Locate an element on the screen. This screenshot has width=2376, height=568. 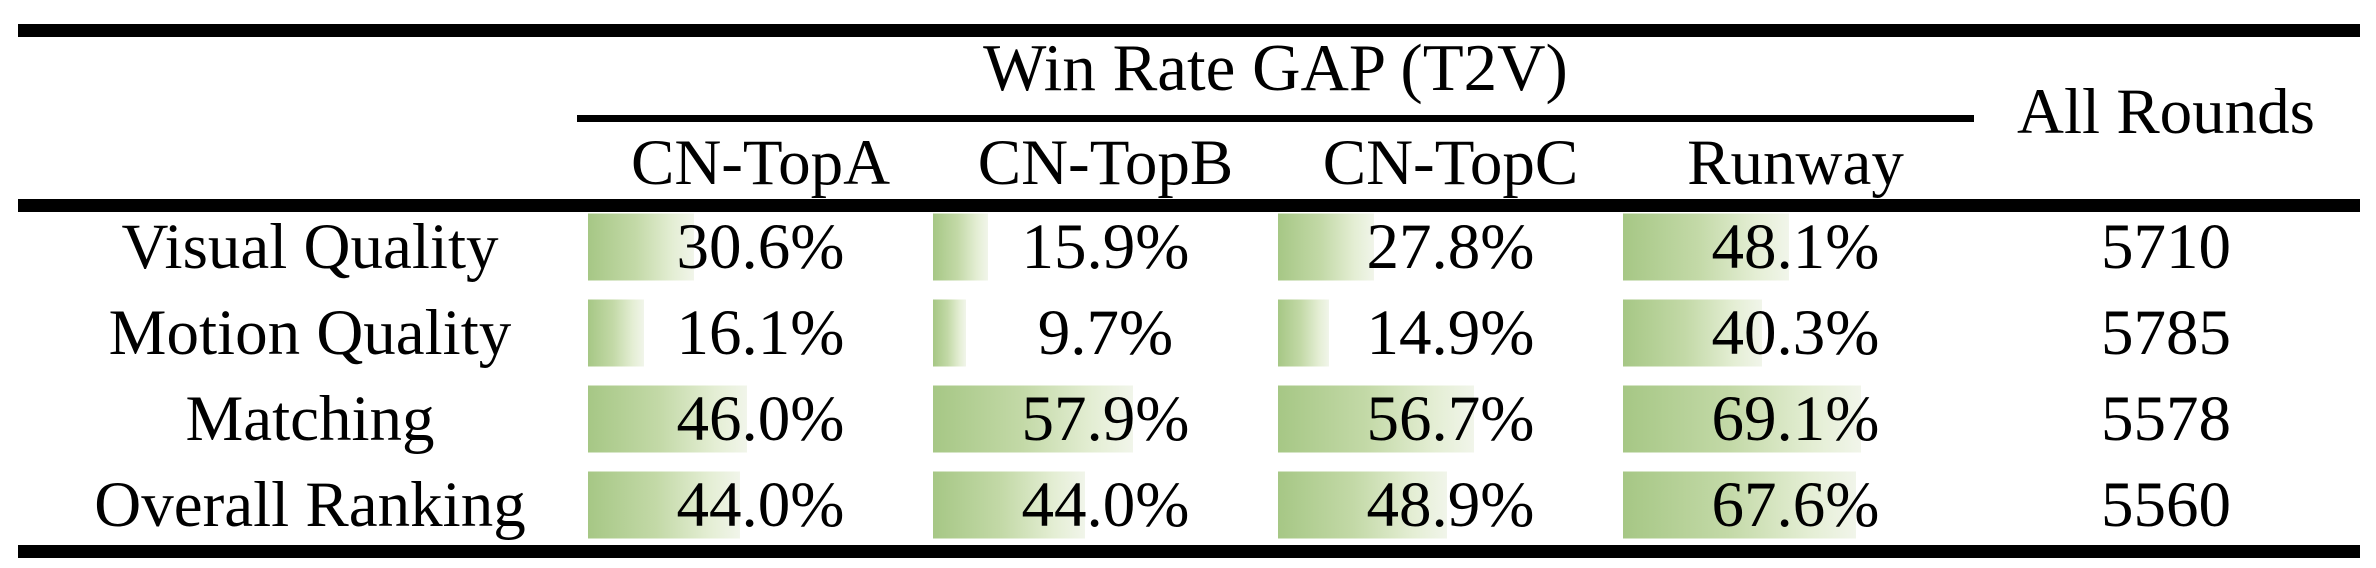
gap-cell: 57.9% is located at coordinates (1105, 419).